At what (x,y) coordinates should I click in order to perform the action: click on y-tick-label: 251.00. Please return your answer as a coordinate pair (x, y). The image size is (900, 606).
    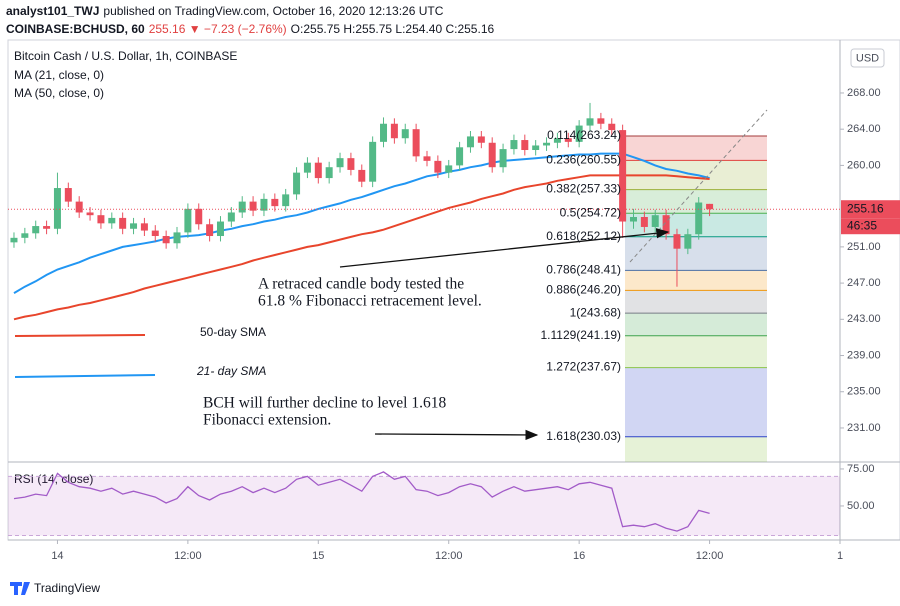
    Looking at the image, I should click on (864, 247).